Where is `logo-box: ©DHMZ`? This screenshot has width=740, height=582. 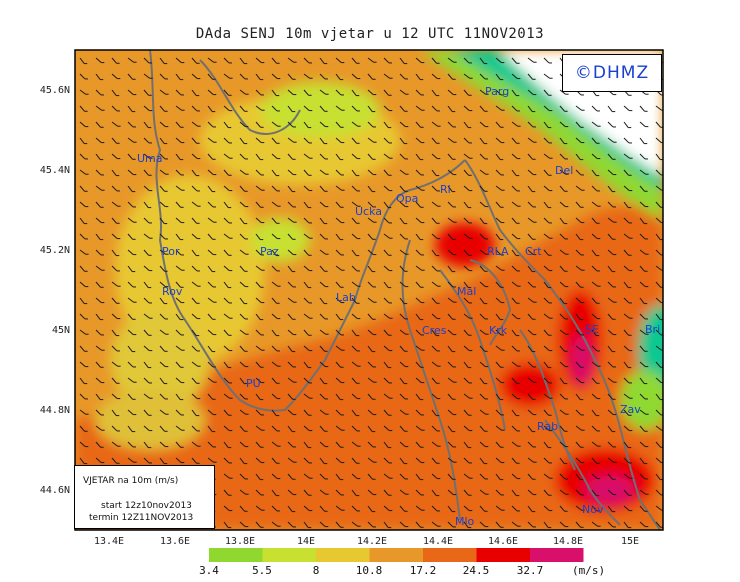 logo-box: ©DHMZ is located at coordinates (612, 73).